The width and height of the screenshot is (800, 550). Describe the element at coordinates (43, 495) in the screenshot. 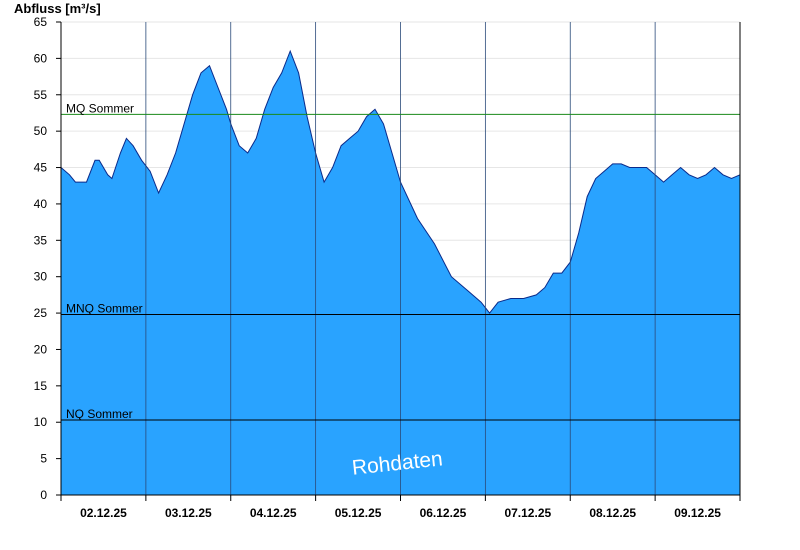

I see `y-tick-label: 0` at that location.